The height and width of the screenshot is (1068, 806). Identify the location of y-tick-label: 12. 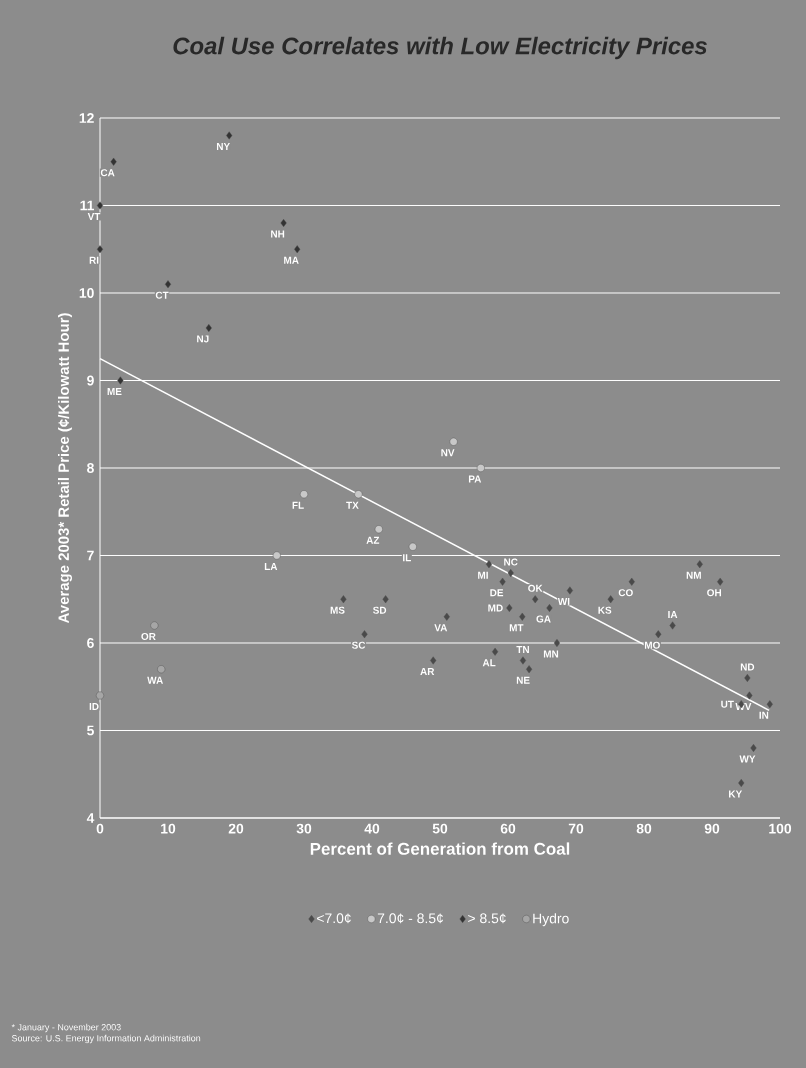
(86, 118).